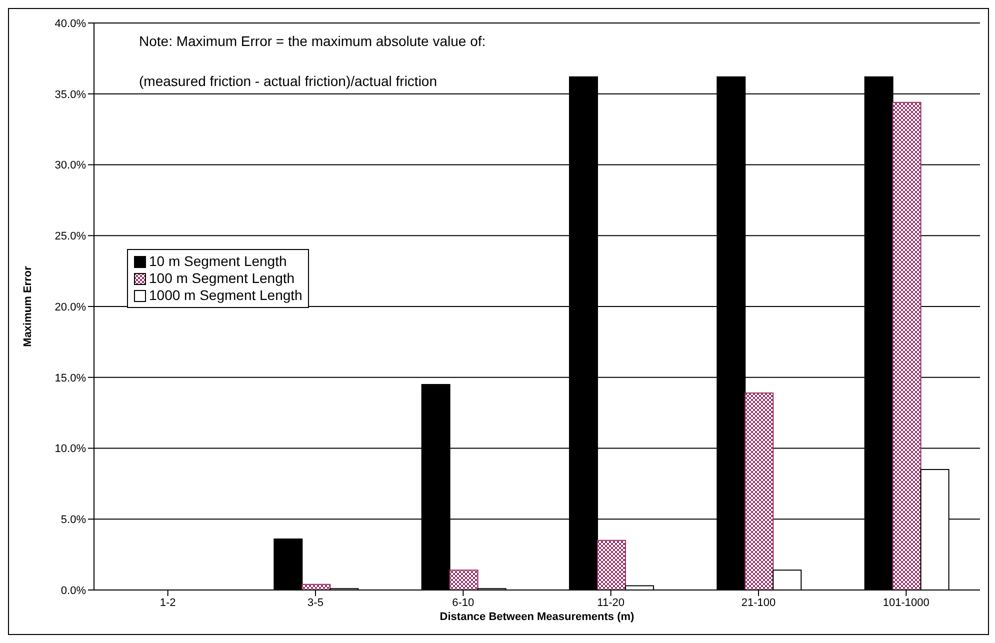 This screenshot has height=643, width=995. What do you see at coordinates (70, 307) in the screenshot?
I see `y-tick-label: 20.0%` at bounding box center [70, 307].